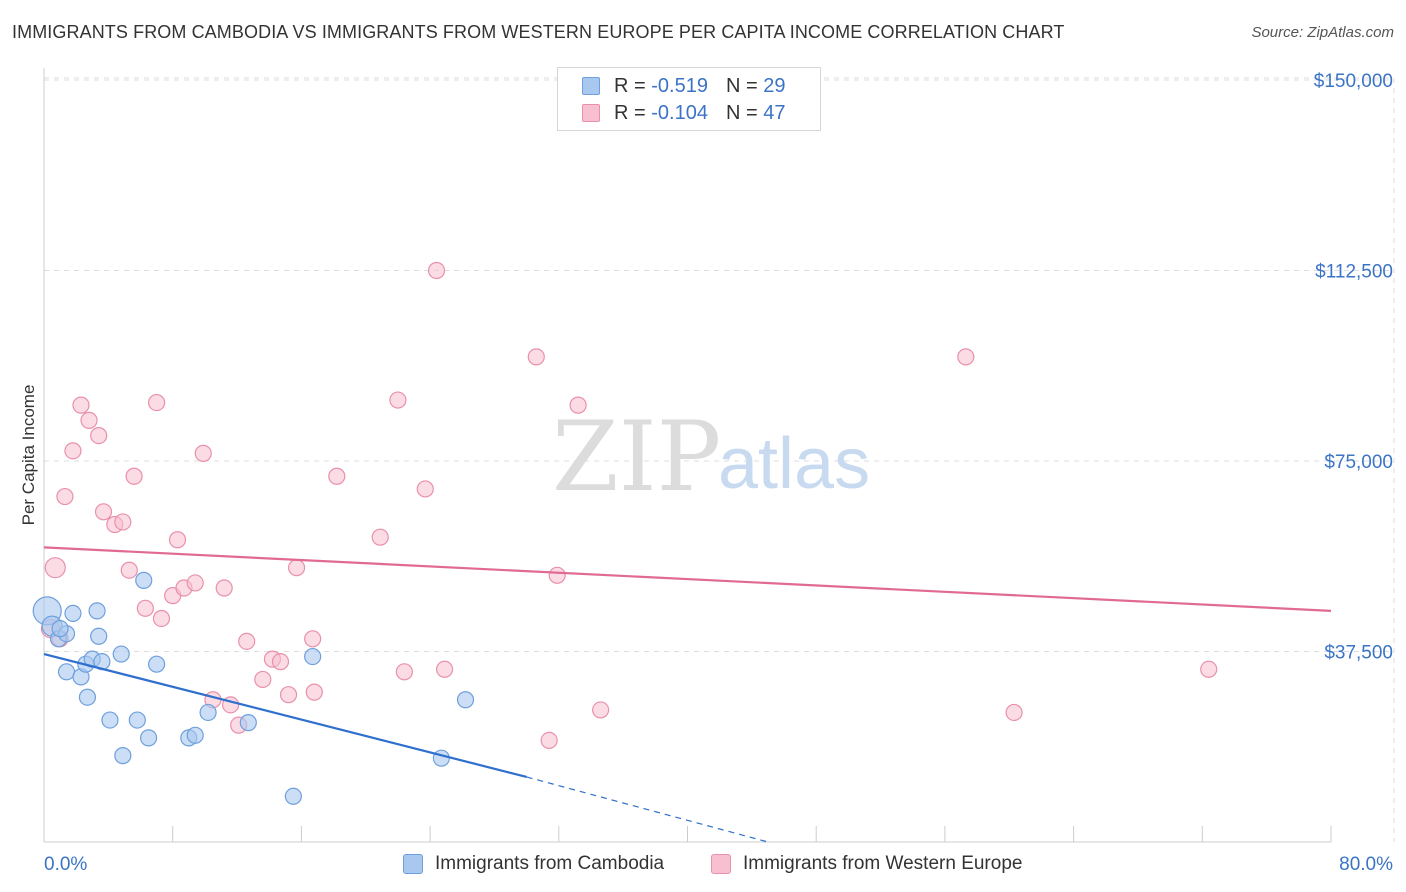  What do you see at coordinates (1353, 367) in the screenshot?
I see `y-tick-labels: $37,500 $75,000 $112,500 $150,000` at bounding box center [1353, 367].